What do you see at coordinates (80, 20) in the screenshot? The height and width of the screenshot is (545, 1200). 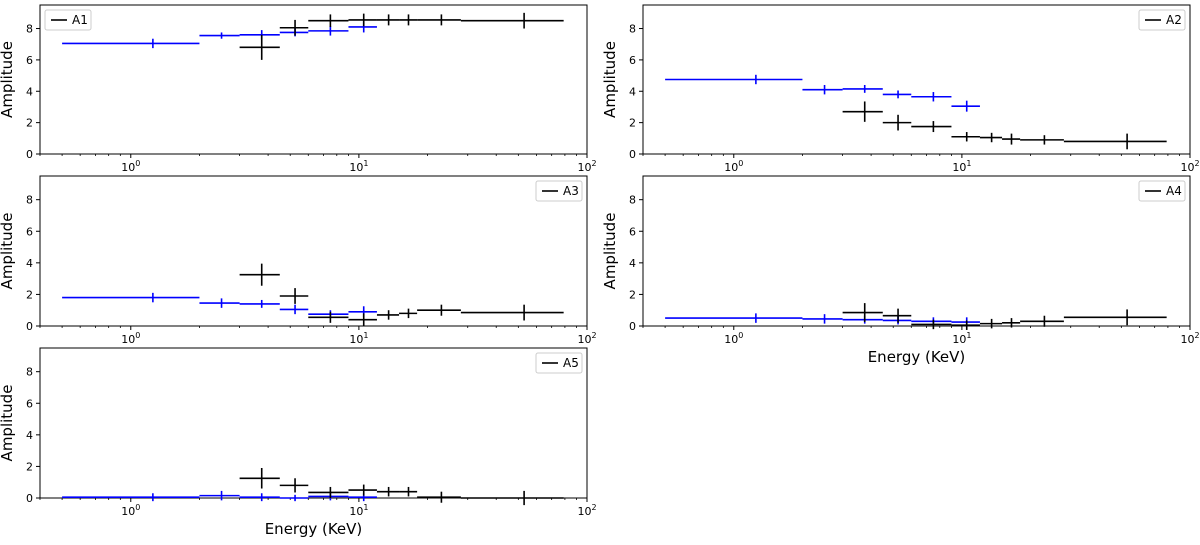 I see `legend-label: A1` at bounding box center [80, 20].